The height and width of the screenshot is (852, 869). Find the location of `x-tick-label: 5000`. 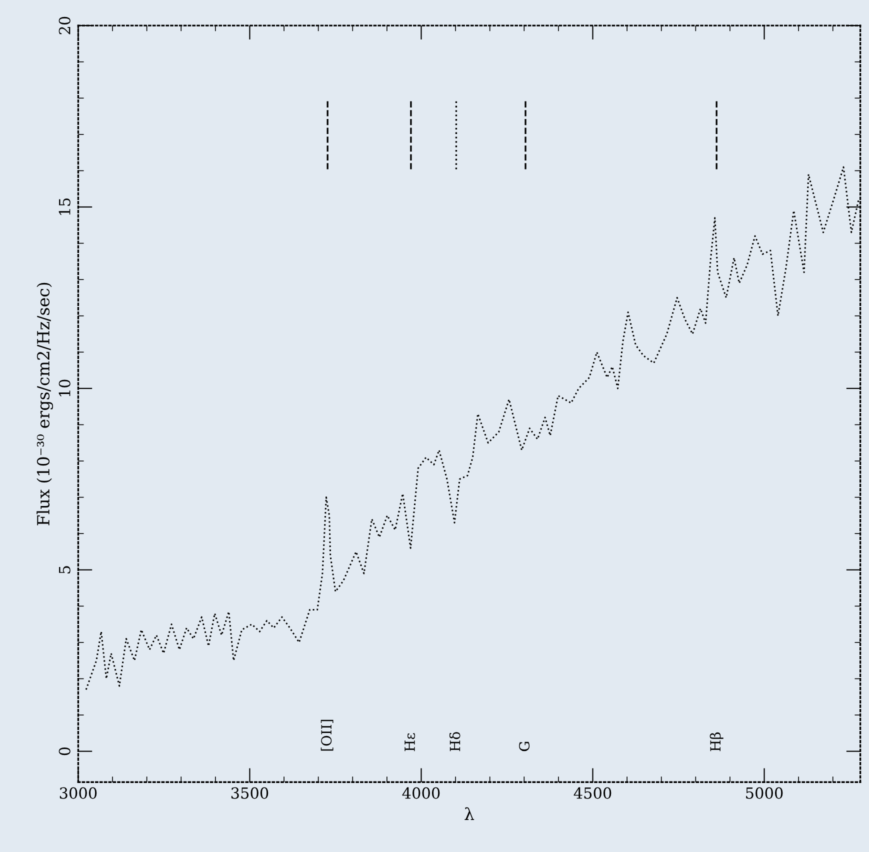

x-tick-label: 5000 is located at coordinates (764, 793).